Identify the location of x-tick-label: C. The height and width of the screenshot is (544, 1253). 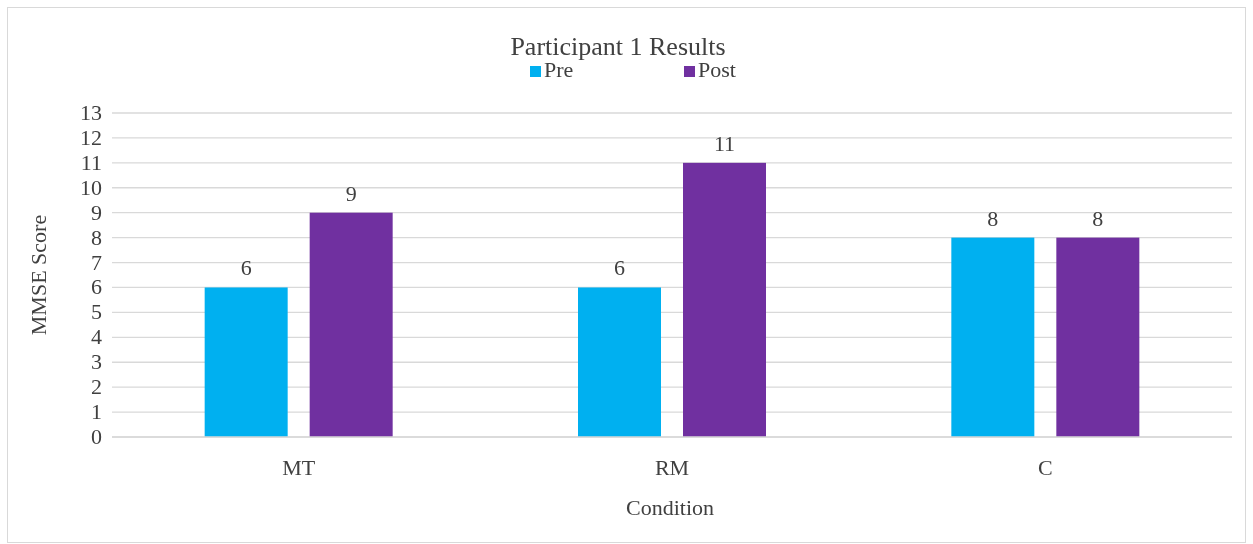
(1045, 467).